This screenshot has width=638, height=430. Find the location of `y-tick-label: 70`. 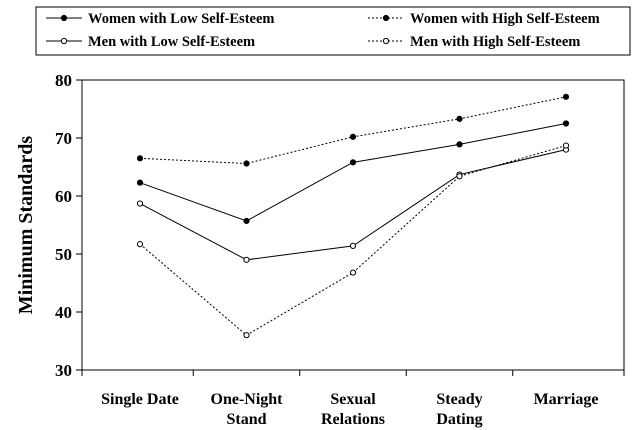

y-tick-label: 70 is located at coordinates (63, 138).